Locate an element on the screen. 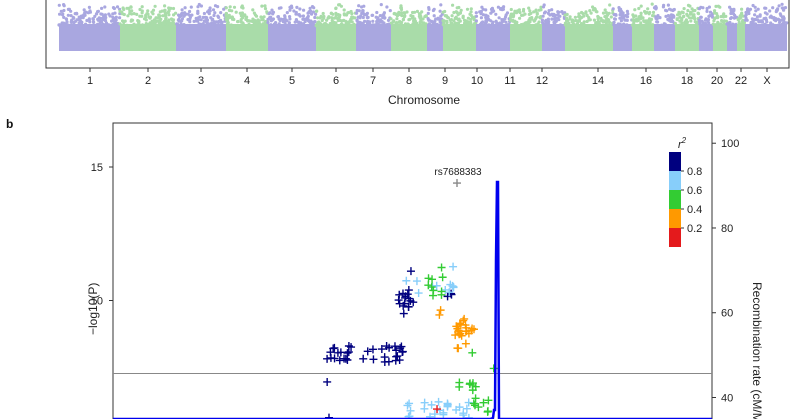  x-tick-label-9: 9 is located at coordinates (445, 81).